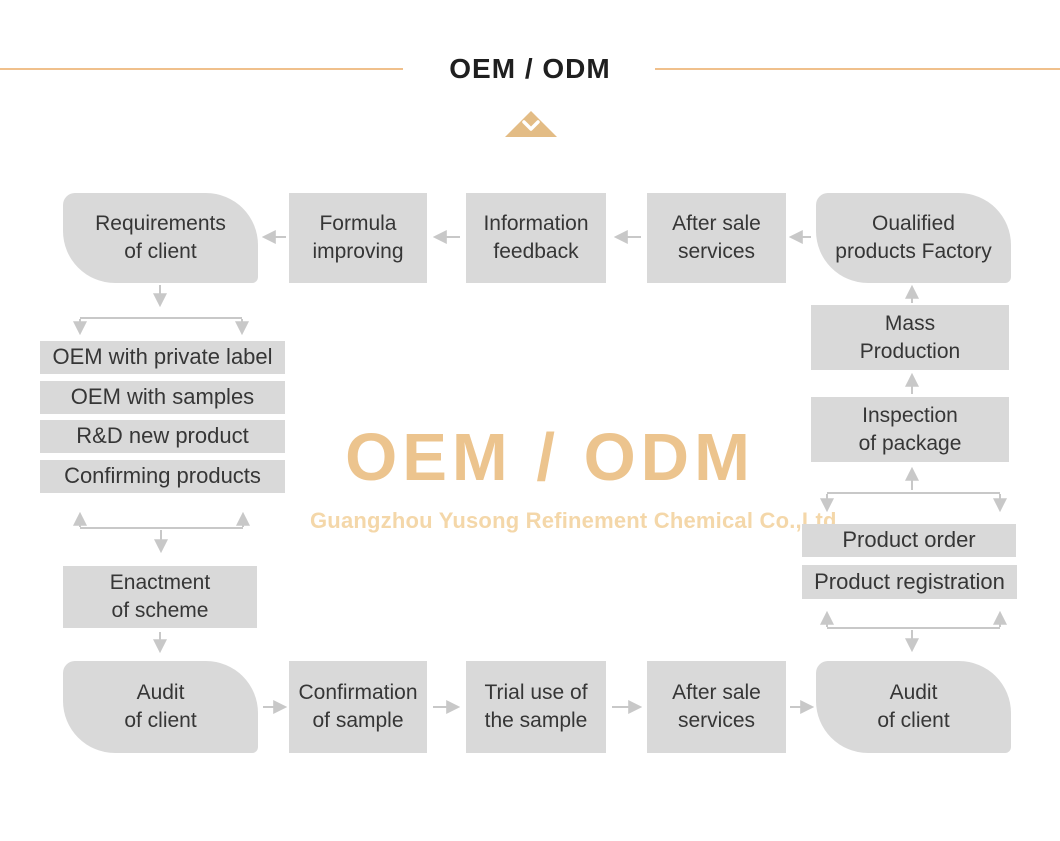  Describe the element at coordinates (358, 707) in the screenshot. I see `node-confirmation-of-sample: Confirmation of sample` at that location.